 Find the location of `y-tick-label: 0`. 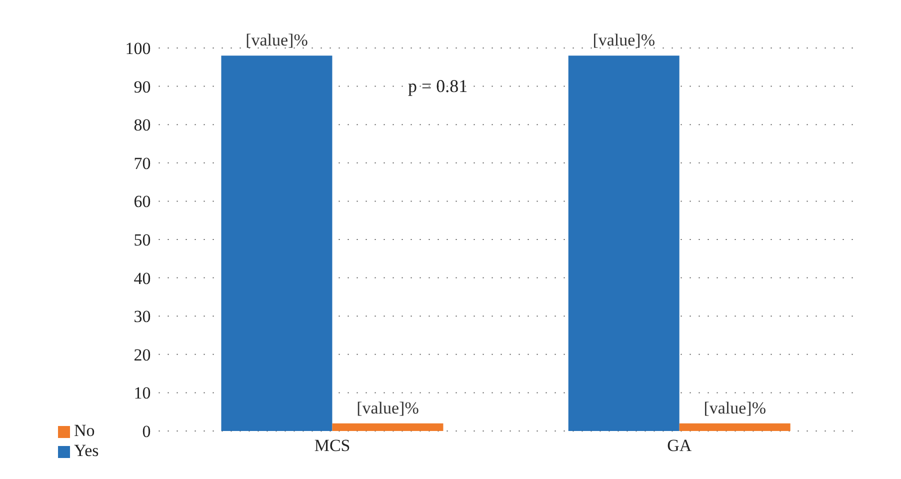

y-tick-label: 0 is located at coordinates (146, 432).